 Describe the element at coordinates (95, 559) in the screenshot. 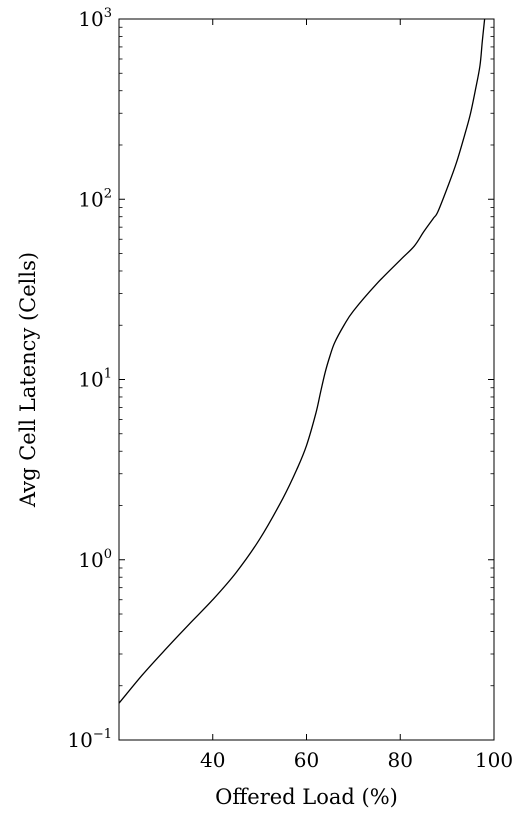

I see `y-tick-label: 10⁰` at that location.